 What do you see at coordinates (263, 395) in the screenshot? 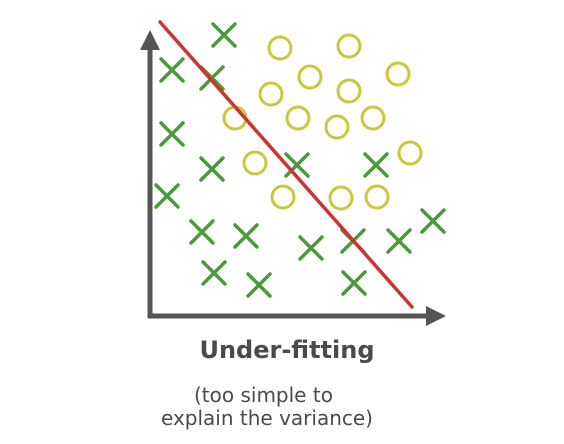
I see `subtitle-line-1: (too simple to` at bounding box center [263, 395].